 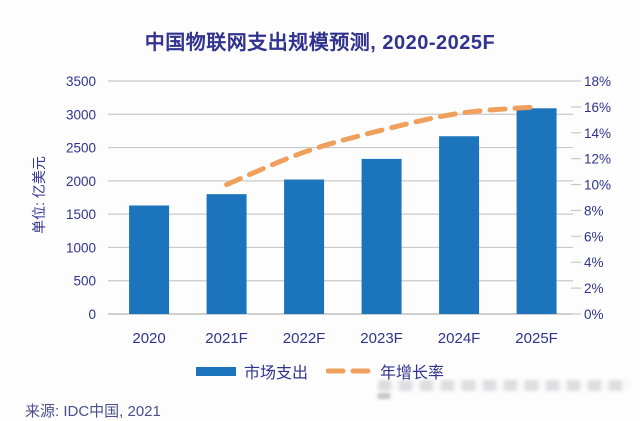 I want to click on bar-2020, so click(x=149, y=259).